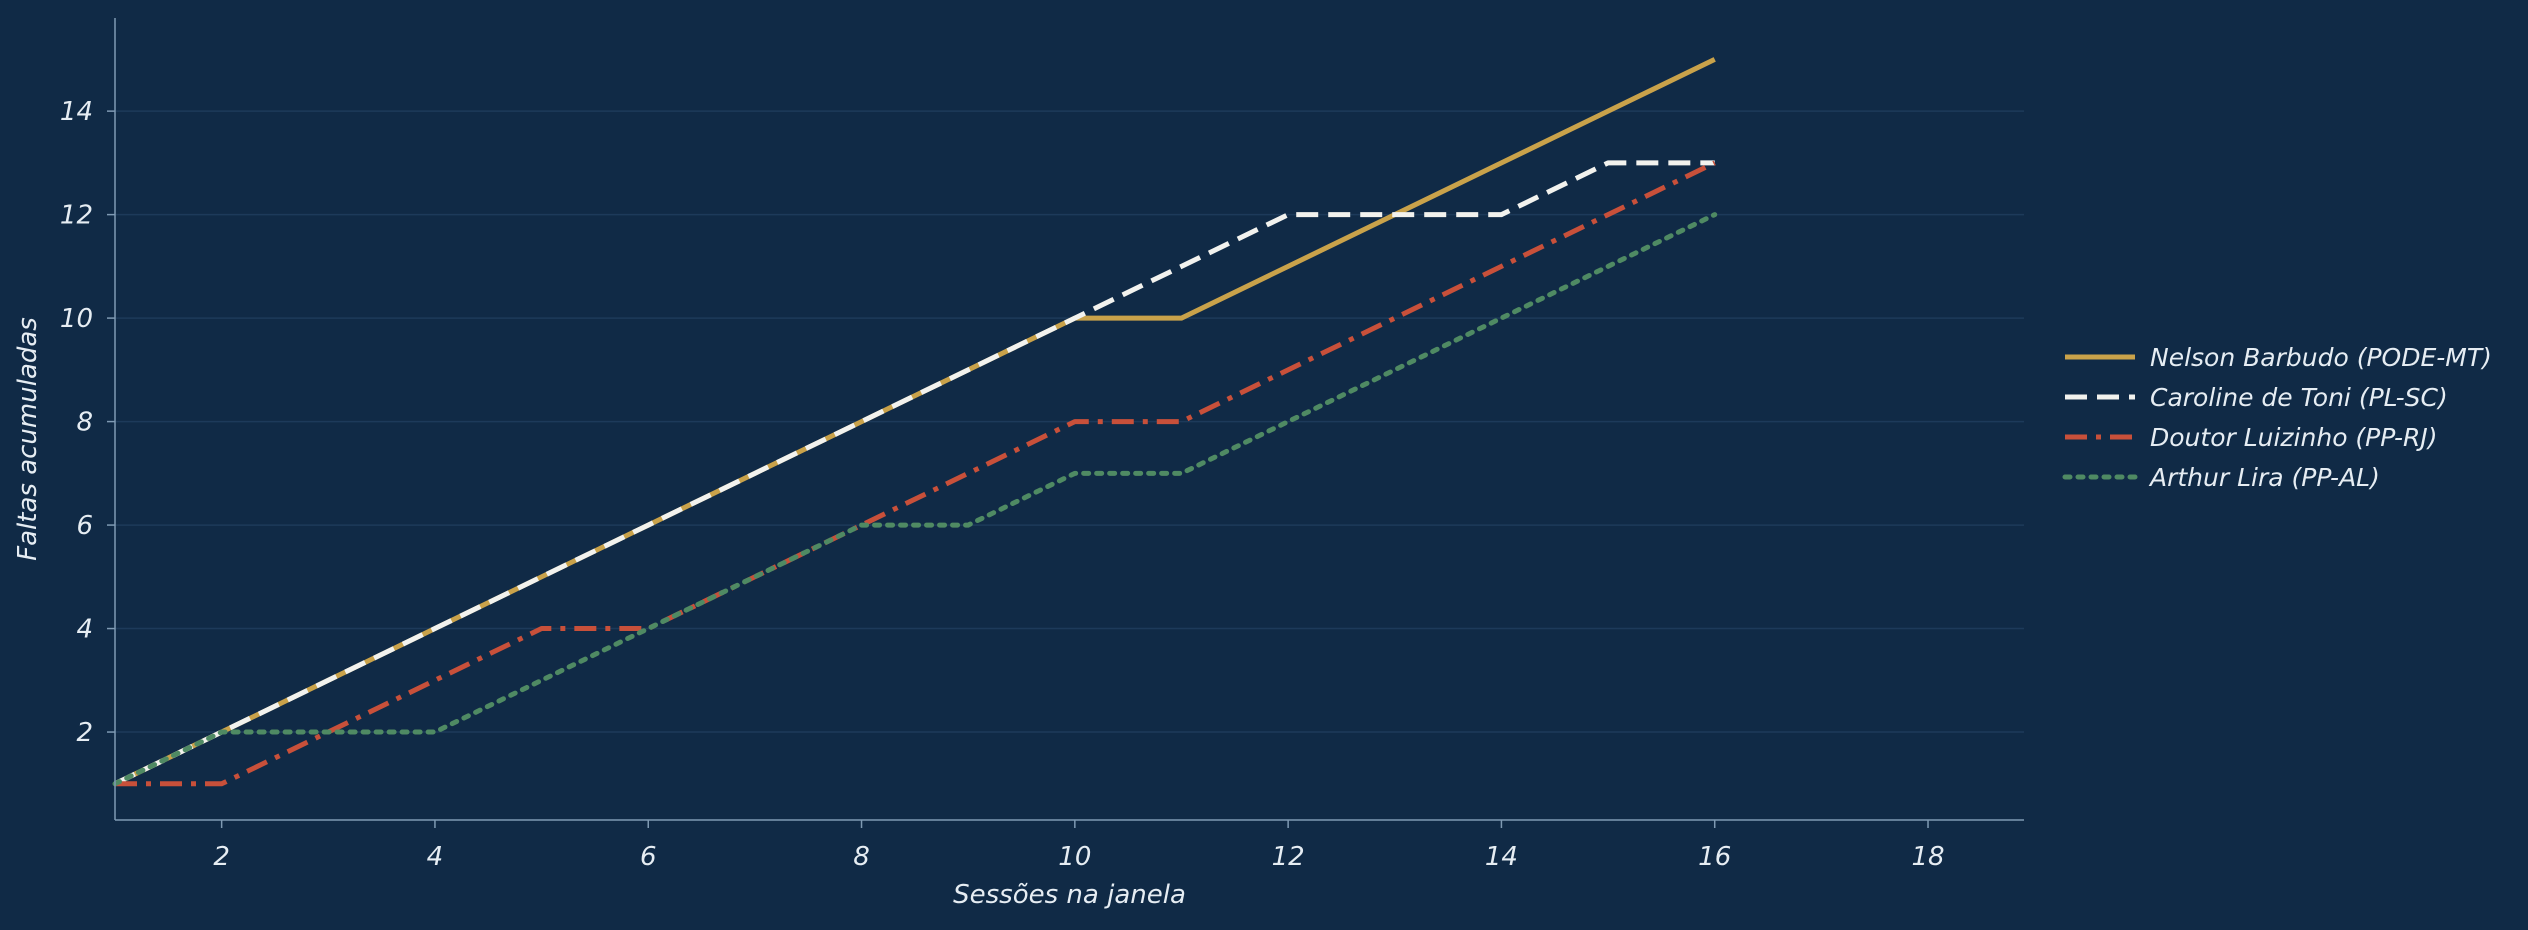  Describe the element at coordinates (76, 112) in the screenshot. I see `y-tick-label: 14` at that location.